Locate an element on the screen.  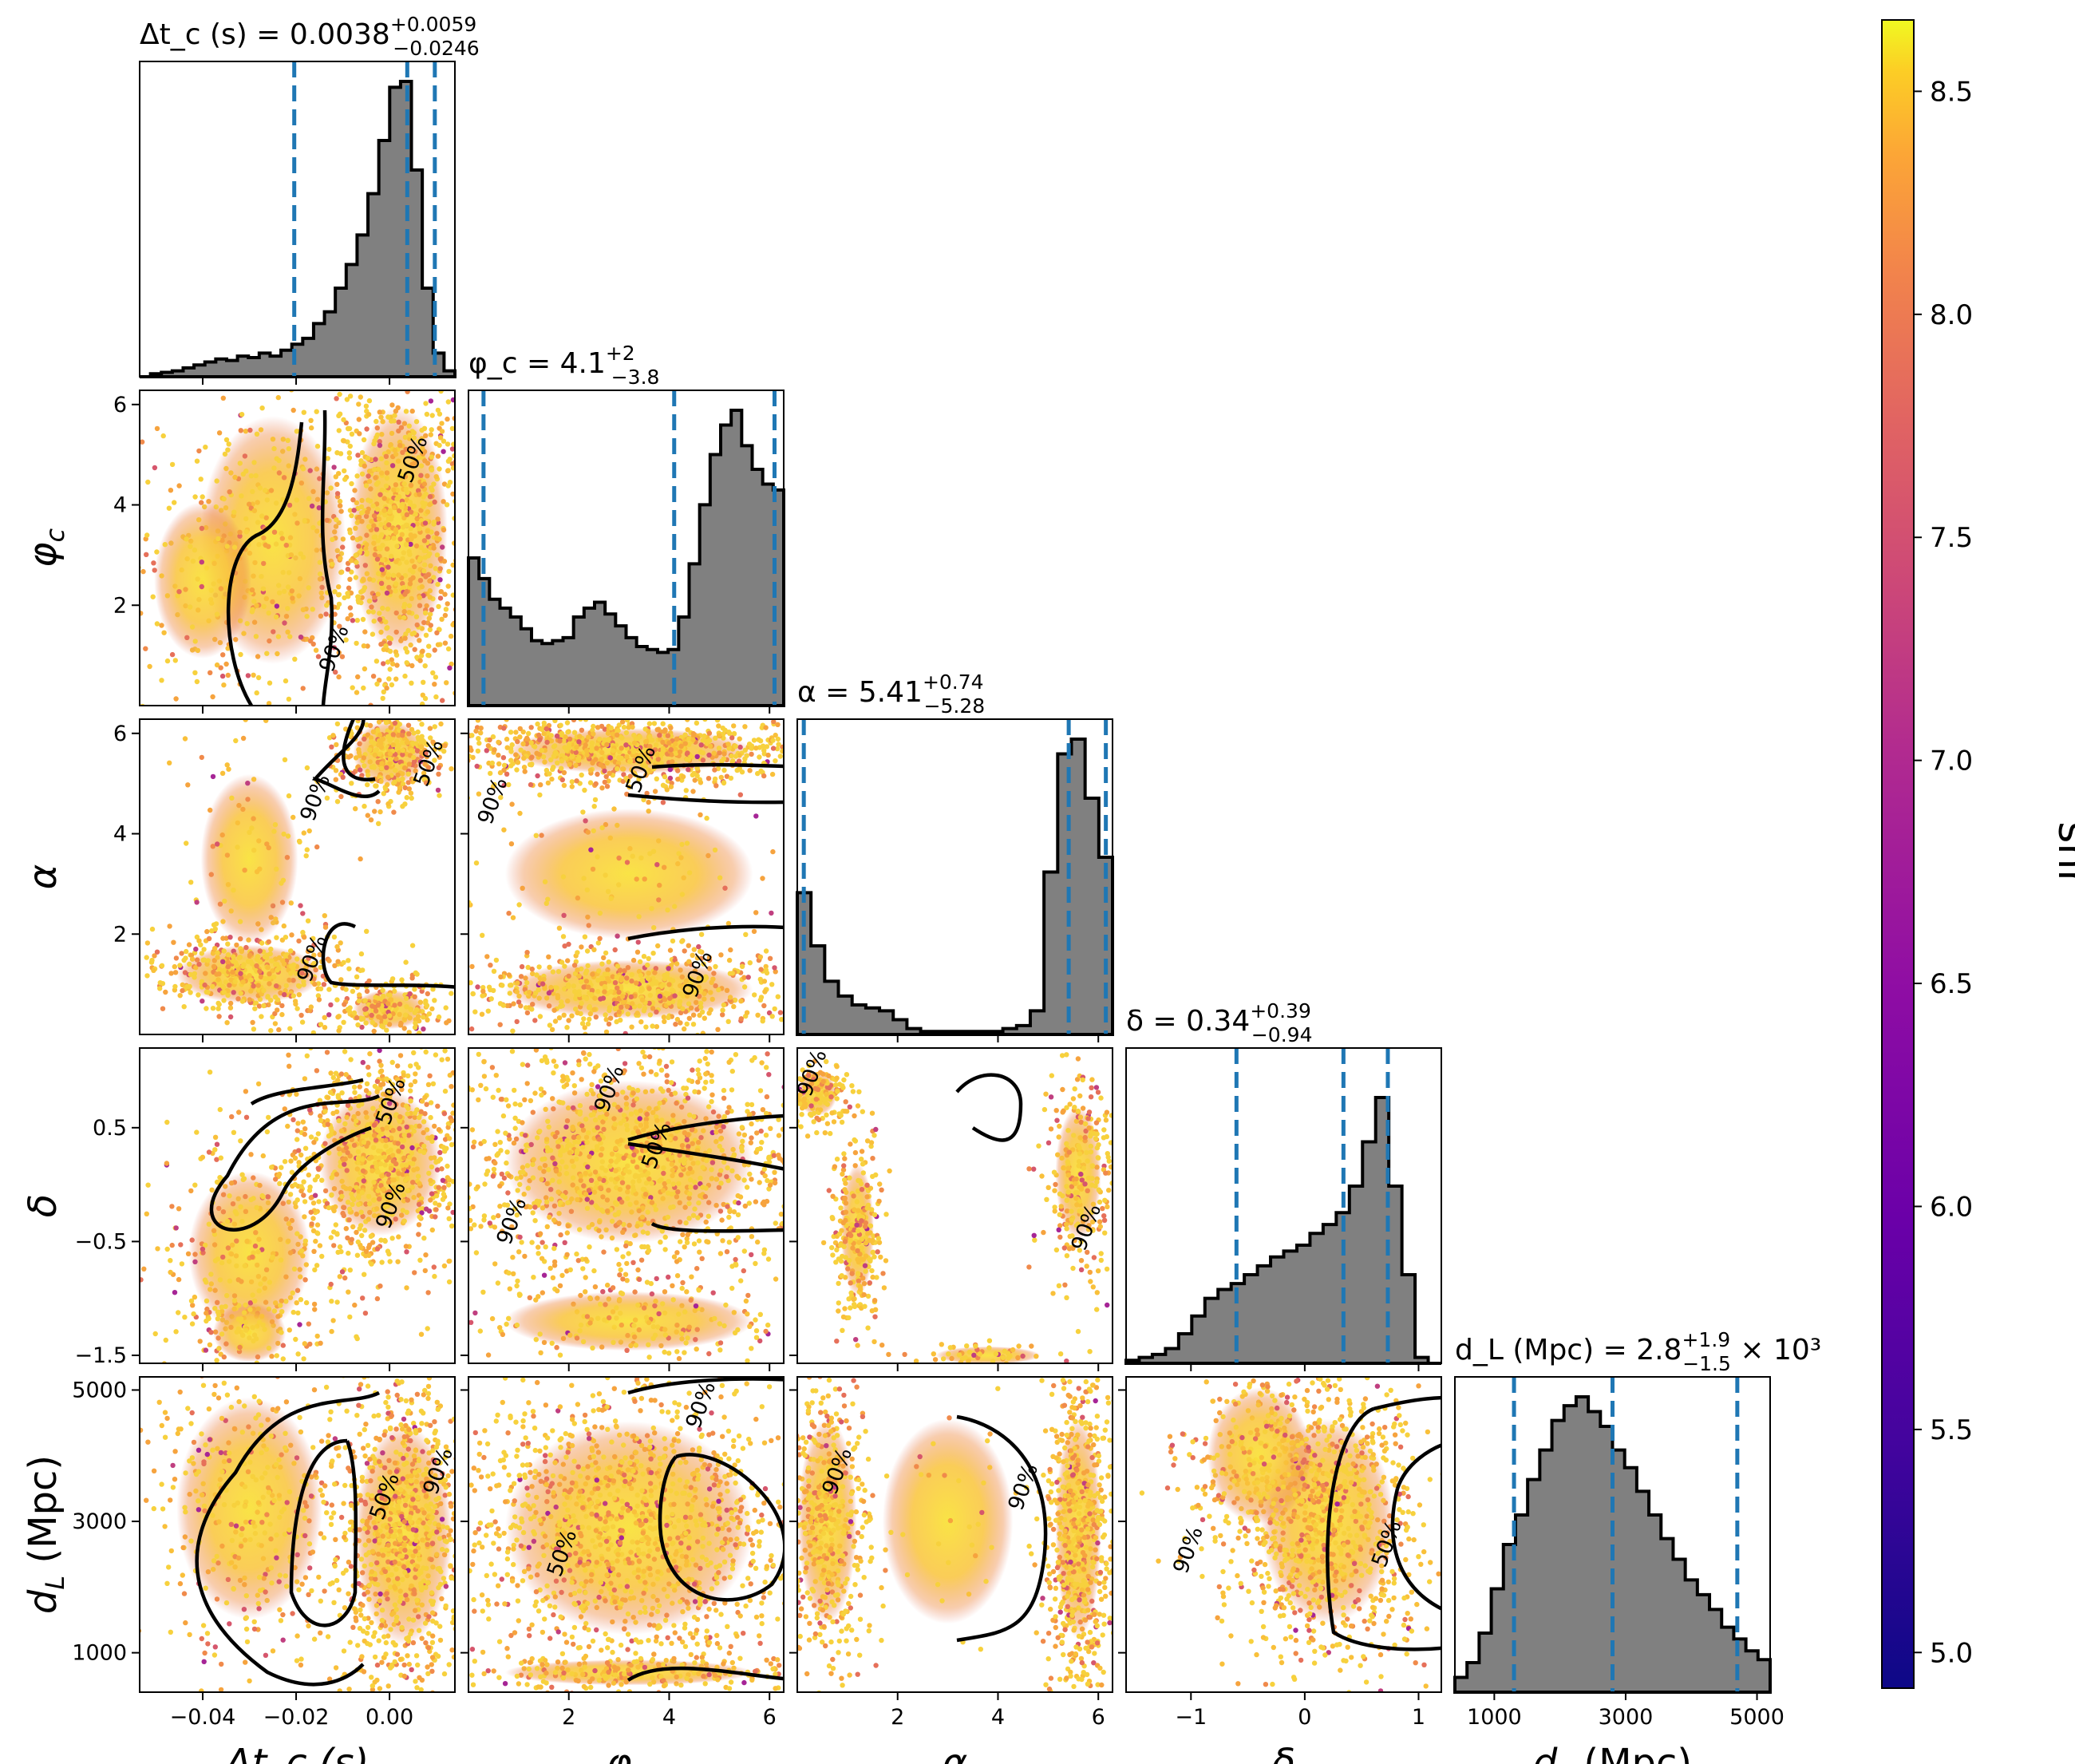
contour-label-phic-alpha-0: 90% is located at coordinates (493, 801).